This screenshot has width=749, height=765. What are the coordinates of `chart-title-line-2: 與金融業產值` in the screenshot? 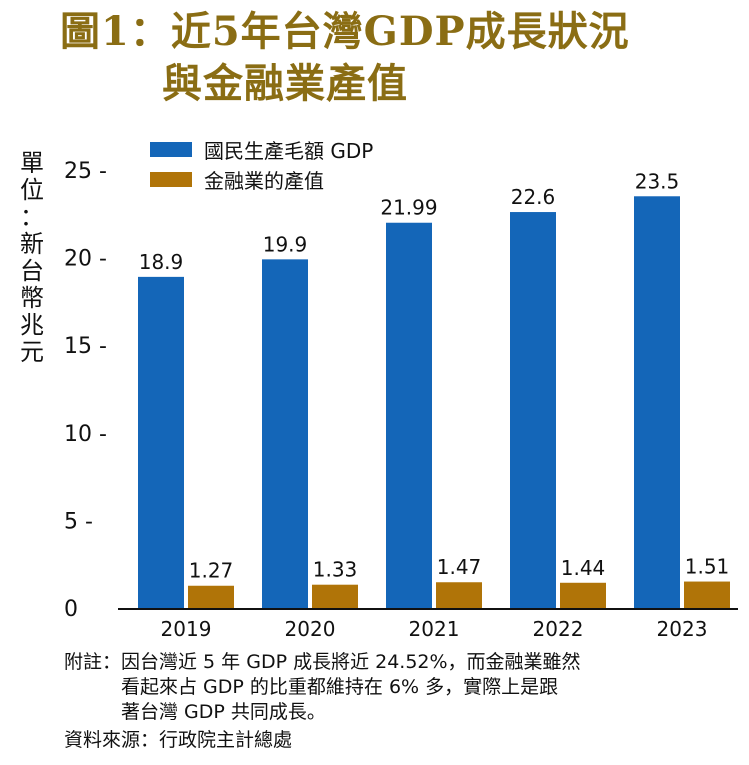 It's located at (285, 83).